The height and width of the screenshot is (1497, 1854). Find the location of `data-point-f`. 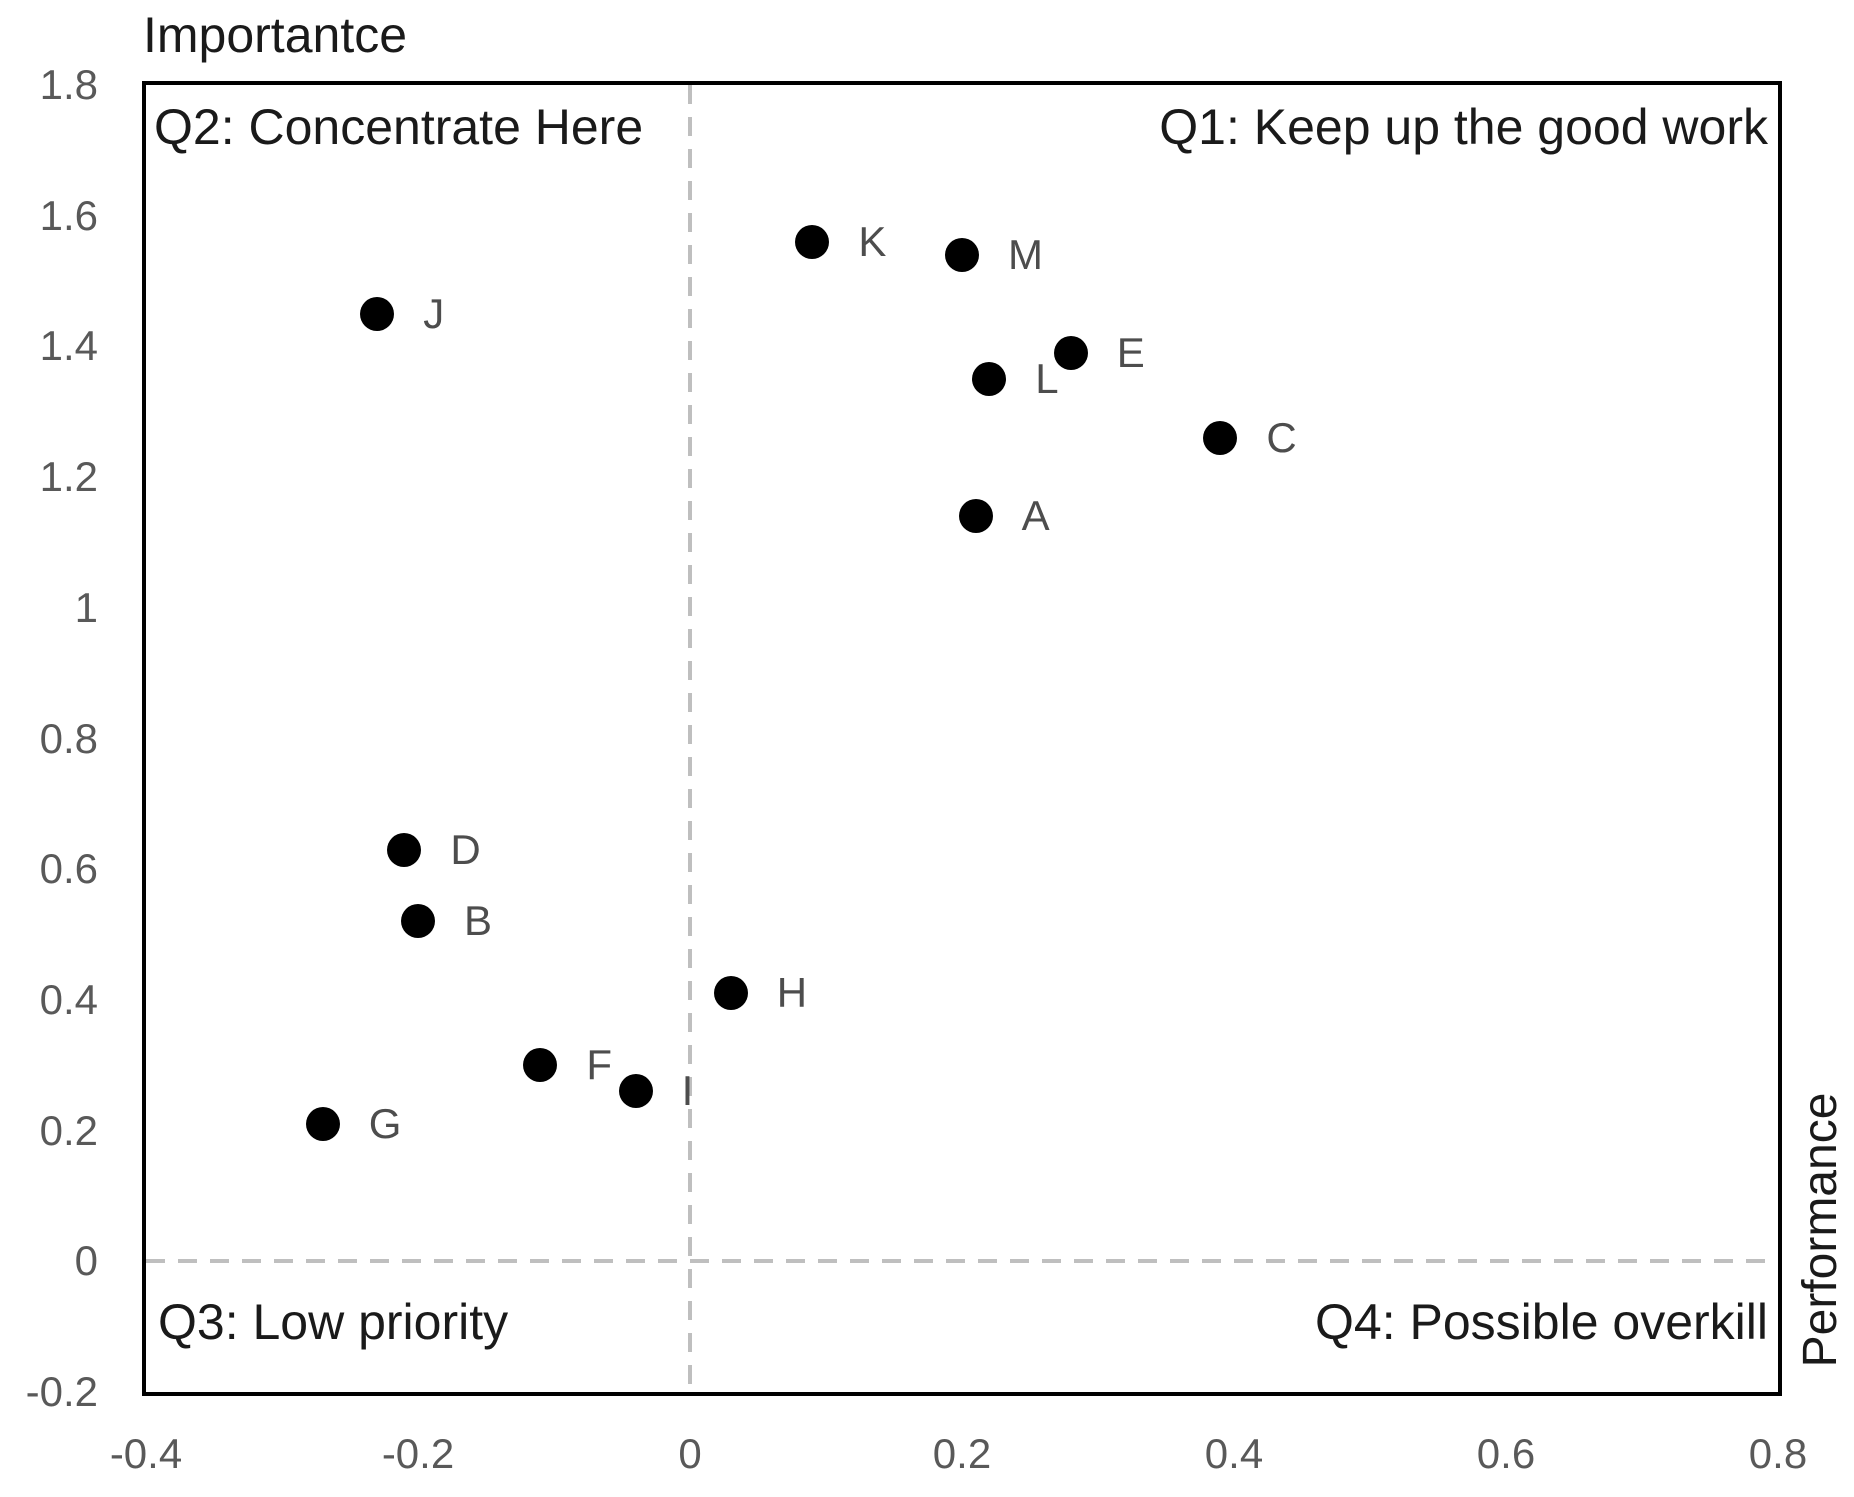

data-point-f is located at coordinates (540, 1065).